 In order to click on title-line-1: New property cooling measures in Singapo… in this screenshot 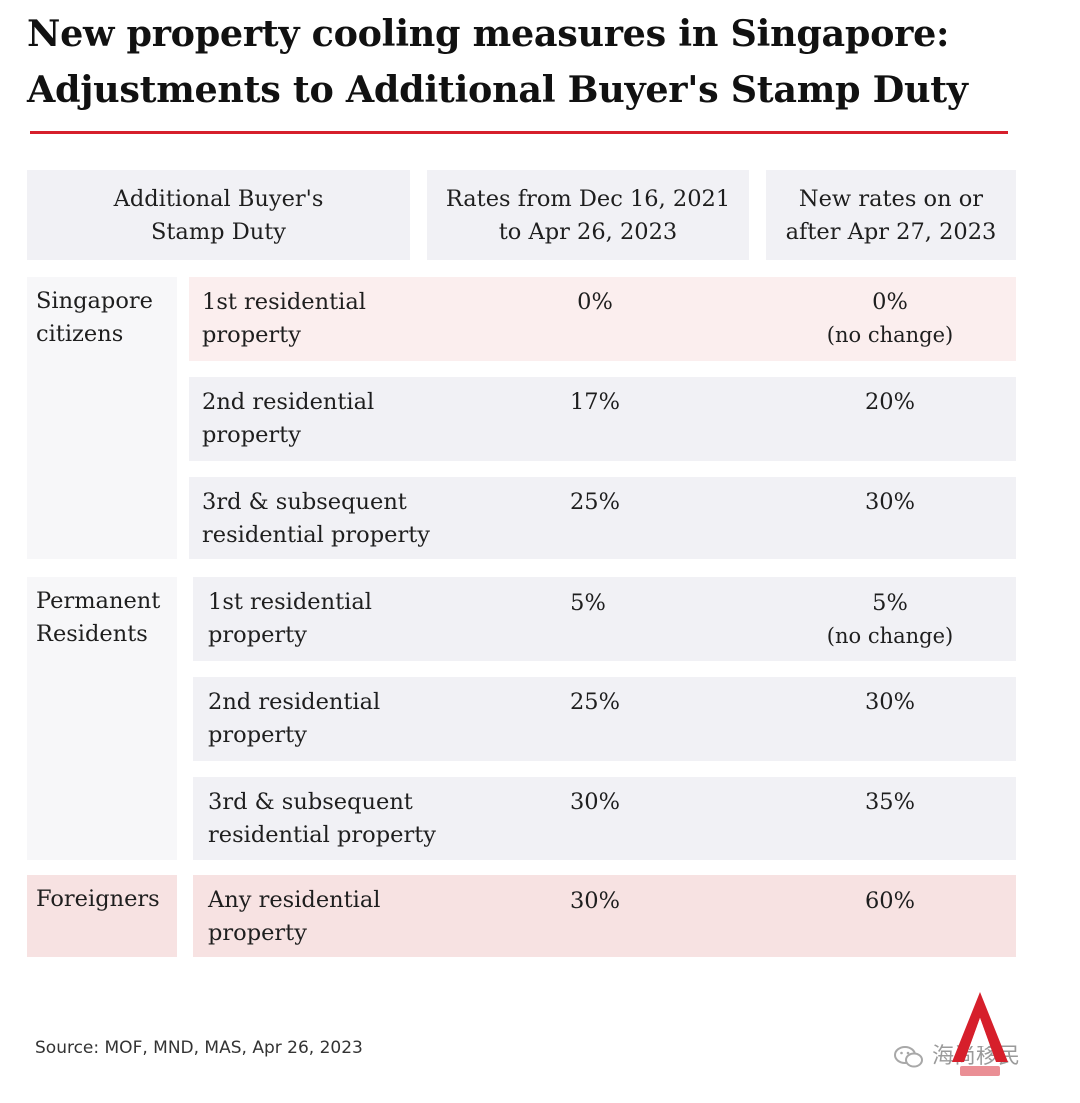, I will do `click(488, 33)`.